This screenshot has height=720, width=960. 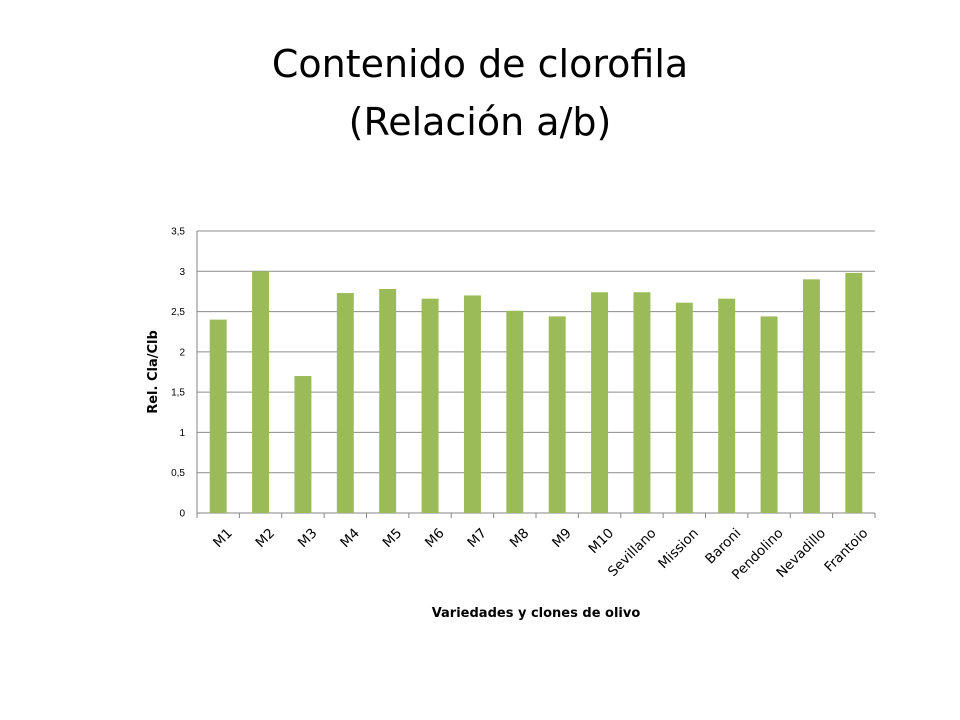 What do you see at coordinates (811, 396) in the screenshot?
I see `bar-nevadillo` at bounding box center [811, 396].